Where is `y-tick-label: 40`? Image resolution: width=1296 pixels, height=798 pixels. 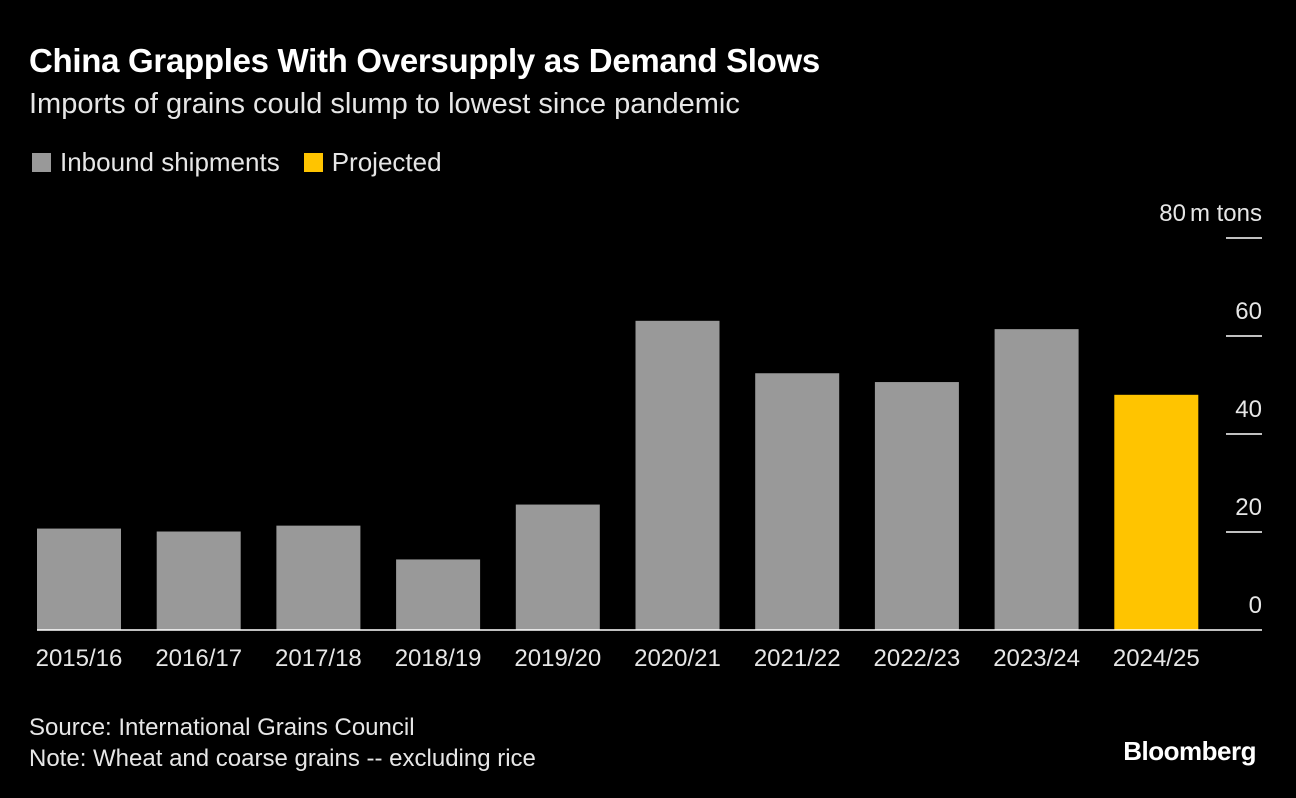
y-tick-label: 40 is located at coordinates (1248, 409).